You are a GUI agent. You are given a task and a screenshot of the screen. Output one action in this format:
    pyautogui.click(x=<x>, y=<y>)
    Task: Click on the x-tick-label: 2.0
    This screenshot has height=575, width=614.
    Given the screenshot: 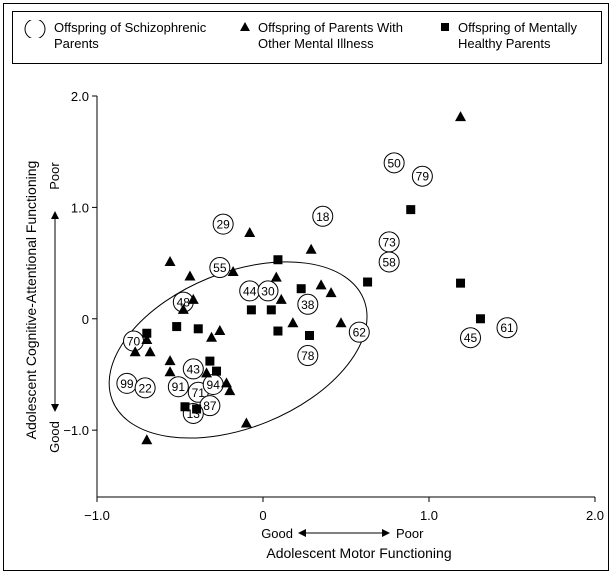 What is the action you would take?
    pyautogui.click(x=595, y=515)
    